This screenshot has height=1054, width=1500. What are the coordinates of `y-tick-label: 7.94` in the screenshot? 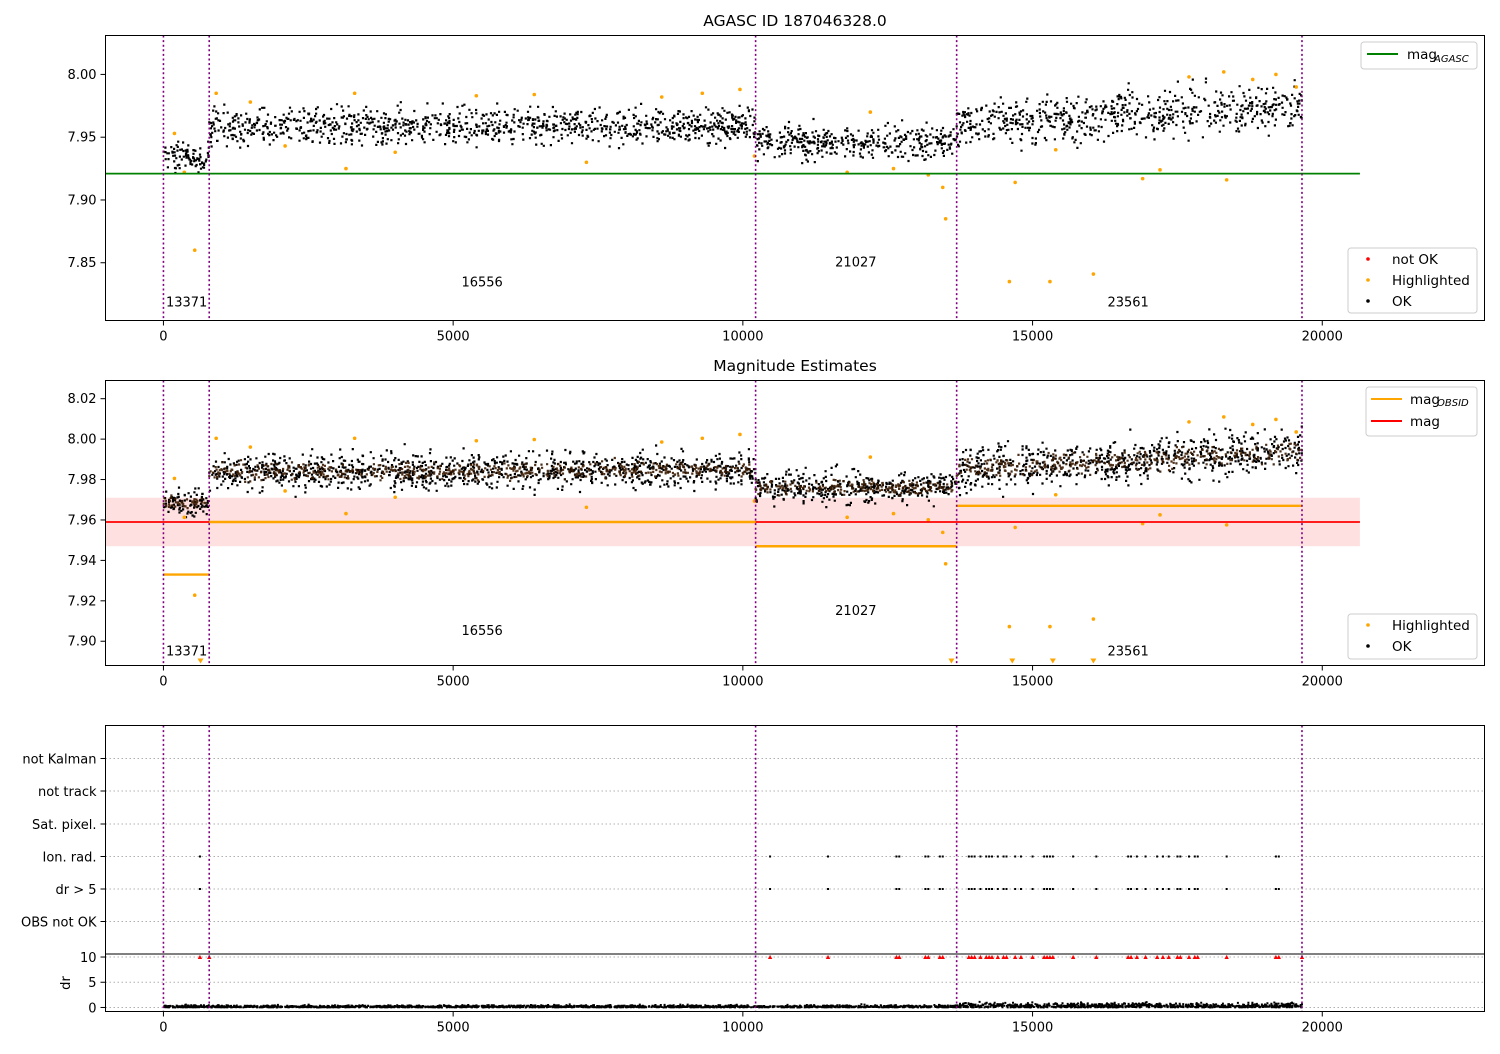 It's located at (82, 561).